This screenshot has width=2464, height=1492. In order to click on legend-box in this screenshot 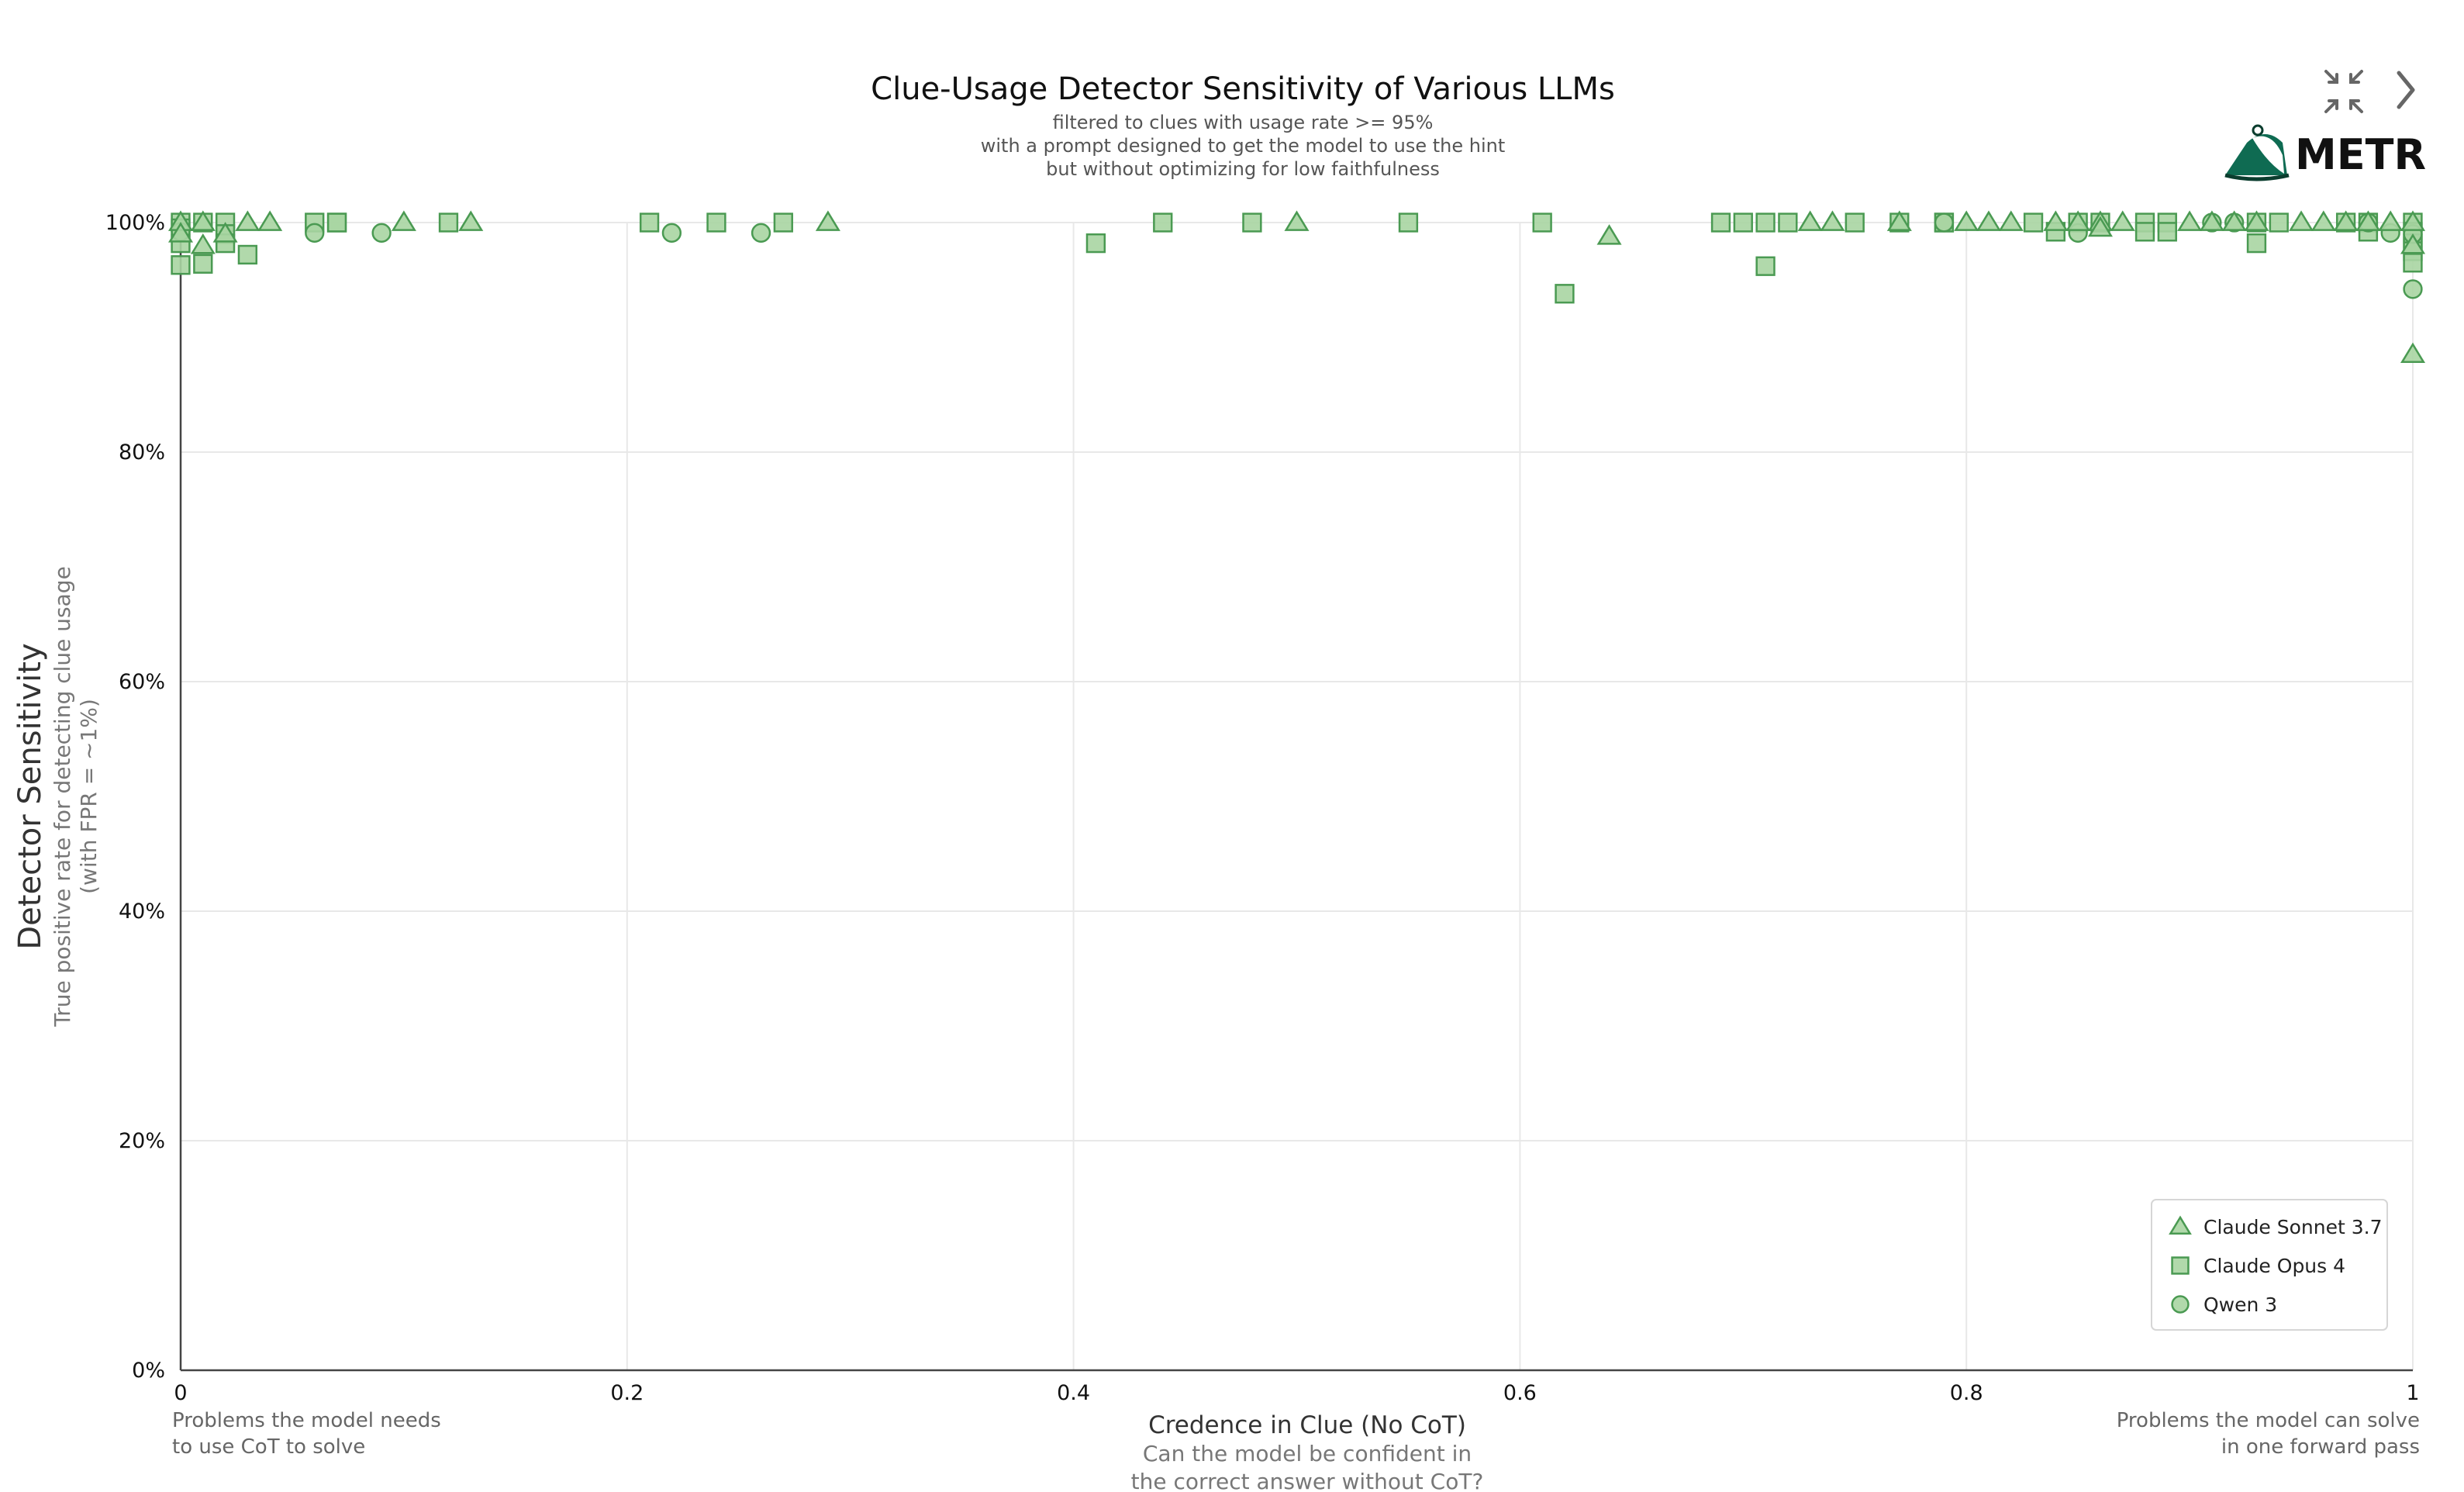, I will do `click(2269, 1265)`.